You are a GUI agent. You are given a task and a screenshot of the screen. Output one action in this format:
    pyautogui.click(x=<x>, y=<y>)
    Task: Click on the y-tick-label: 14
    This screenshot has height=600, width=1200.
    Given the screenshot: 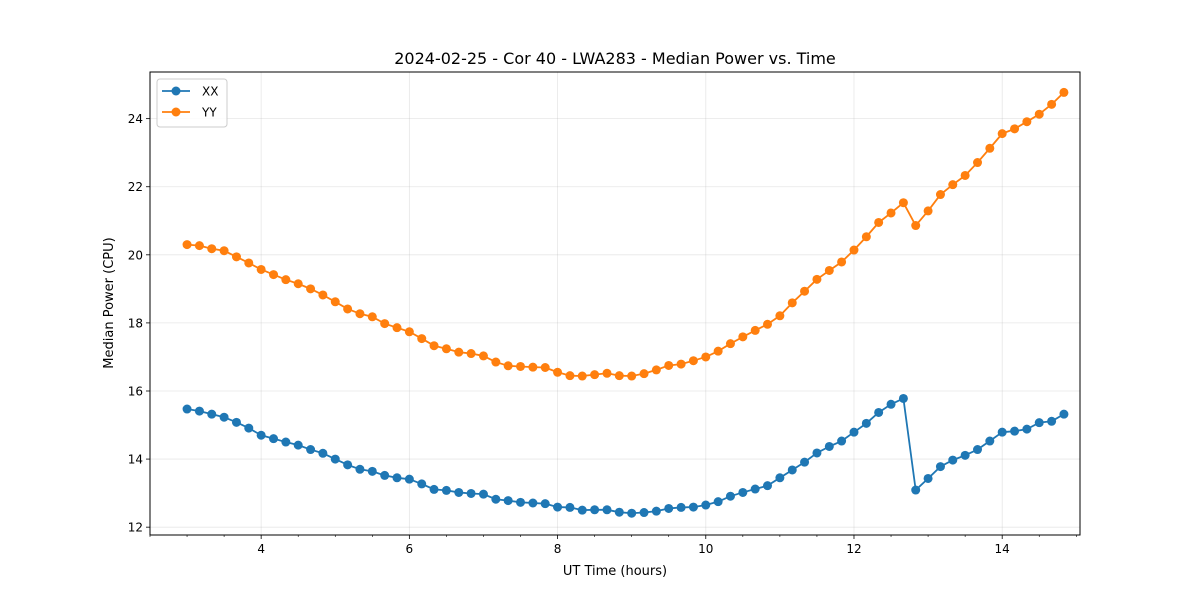 What is the action you would take?
    pyautogui.click(x=135, y=460)
    